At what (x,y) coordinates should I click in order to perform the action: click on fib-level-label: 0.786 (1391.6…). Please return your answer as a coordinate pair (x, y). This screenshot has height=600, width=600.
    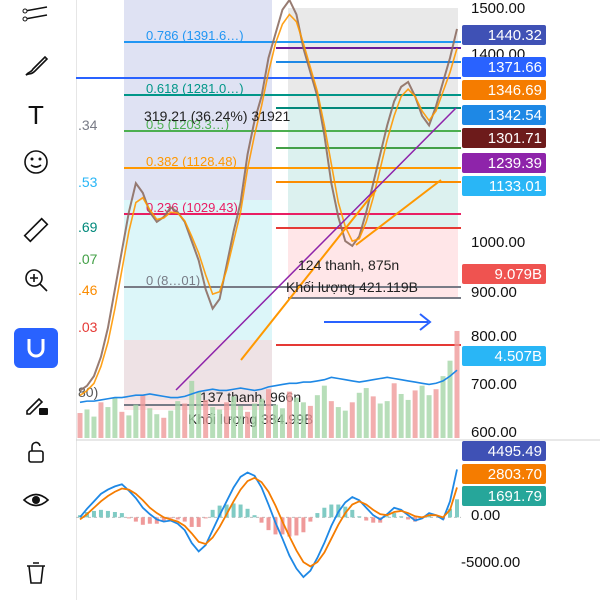
    Looking at the image, I should click on (195, 35).